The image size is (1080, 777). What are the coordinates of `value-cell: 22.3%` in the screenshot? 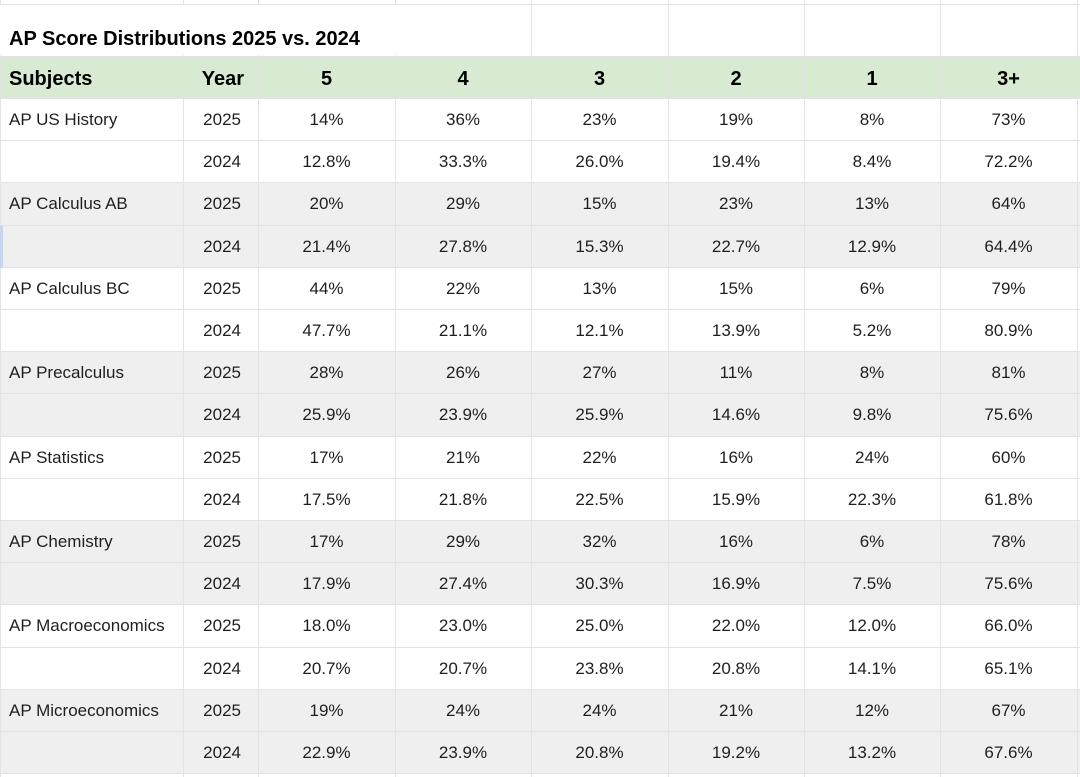 It's located at (872, 499).